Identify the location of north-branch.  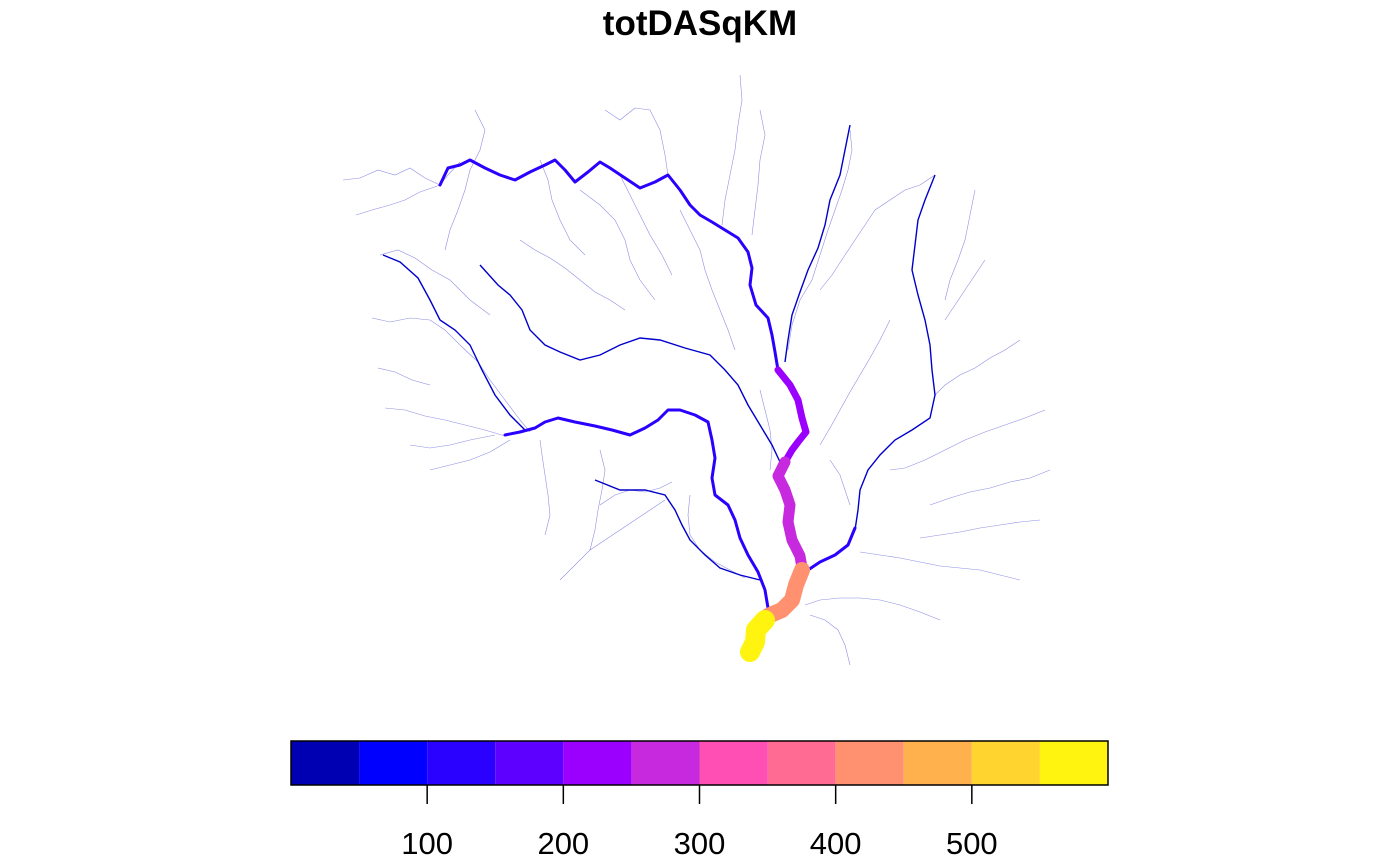
(609, 265).